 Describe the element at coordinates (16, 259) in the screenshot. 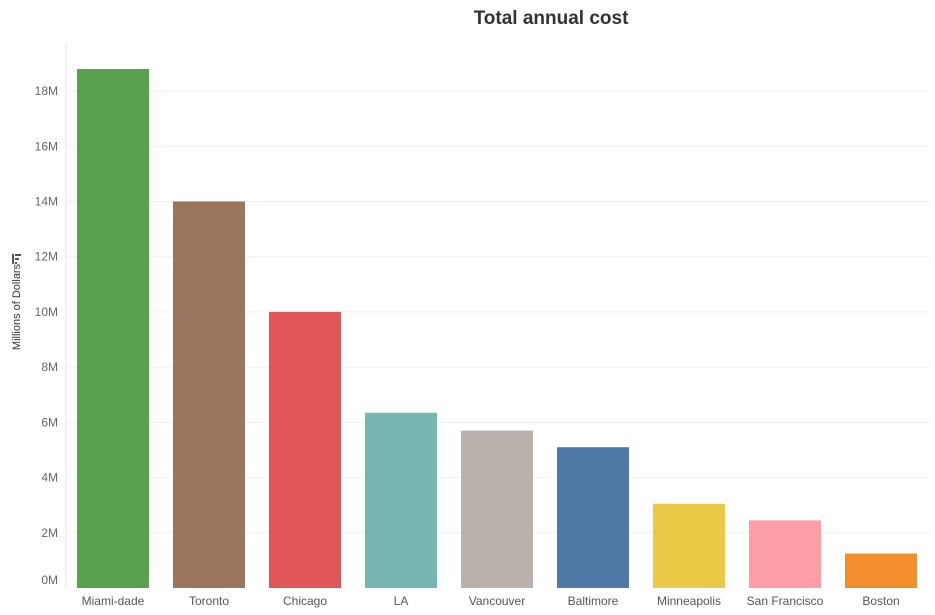

I see `sort-icon` at that location.